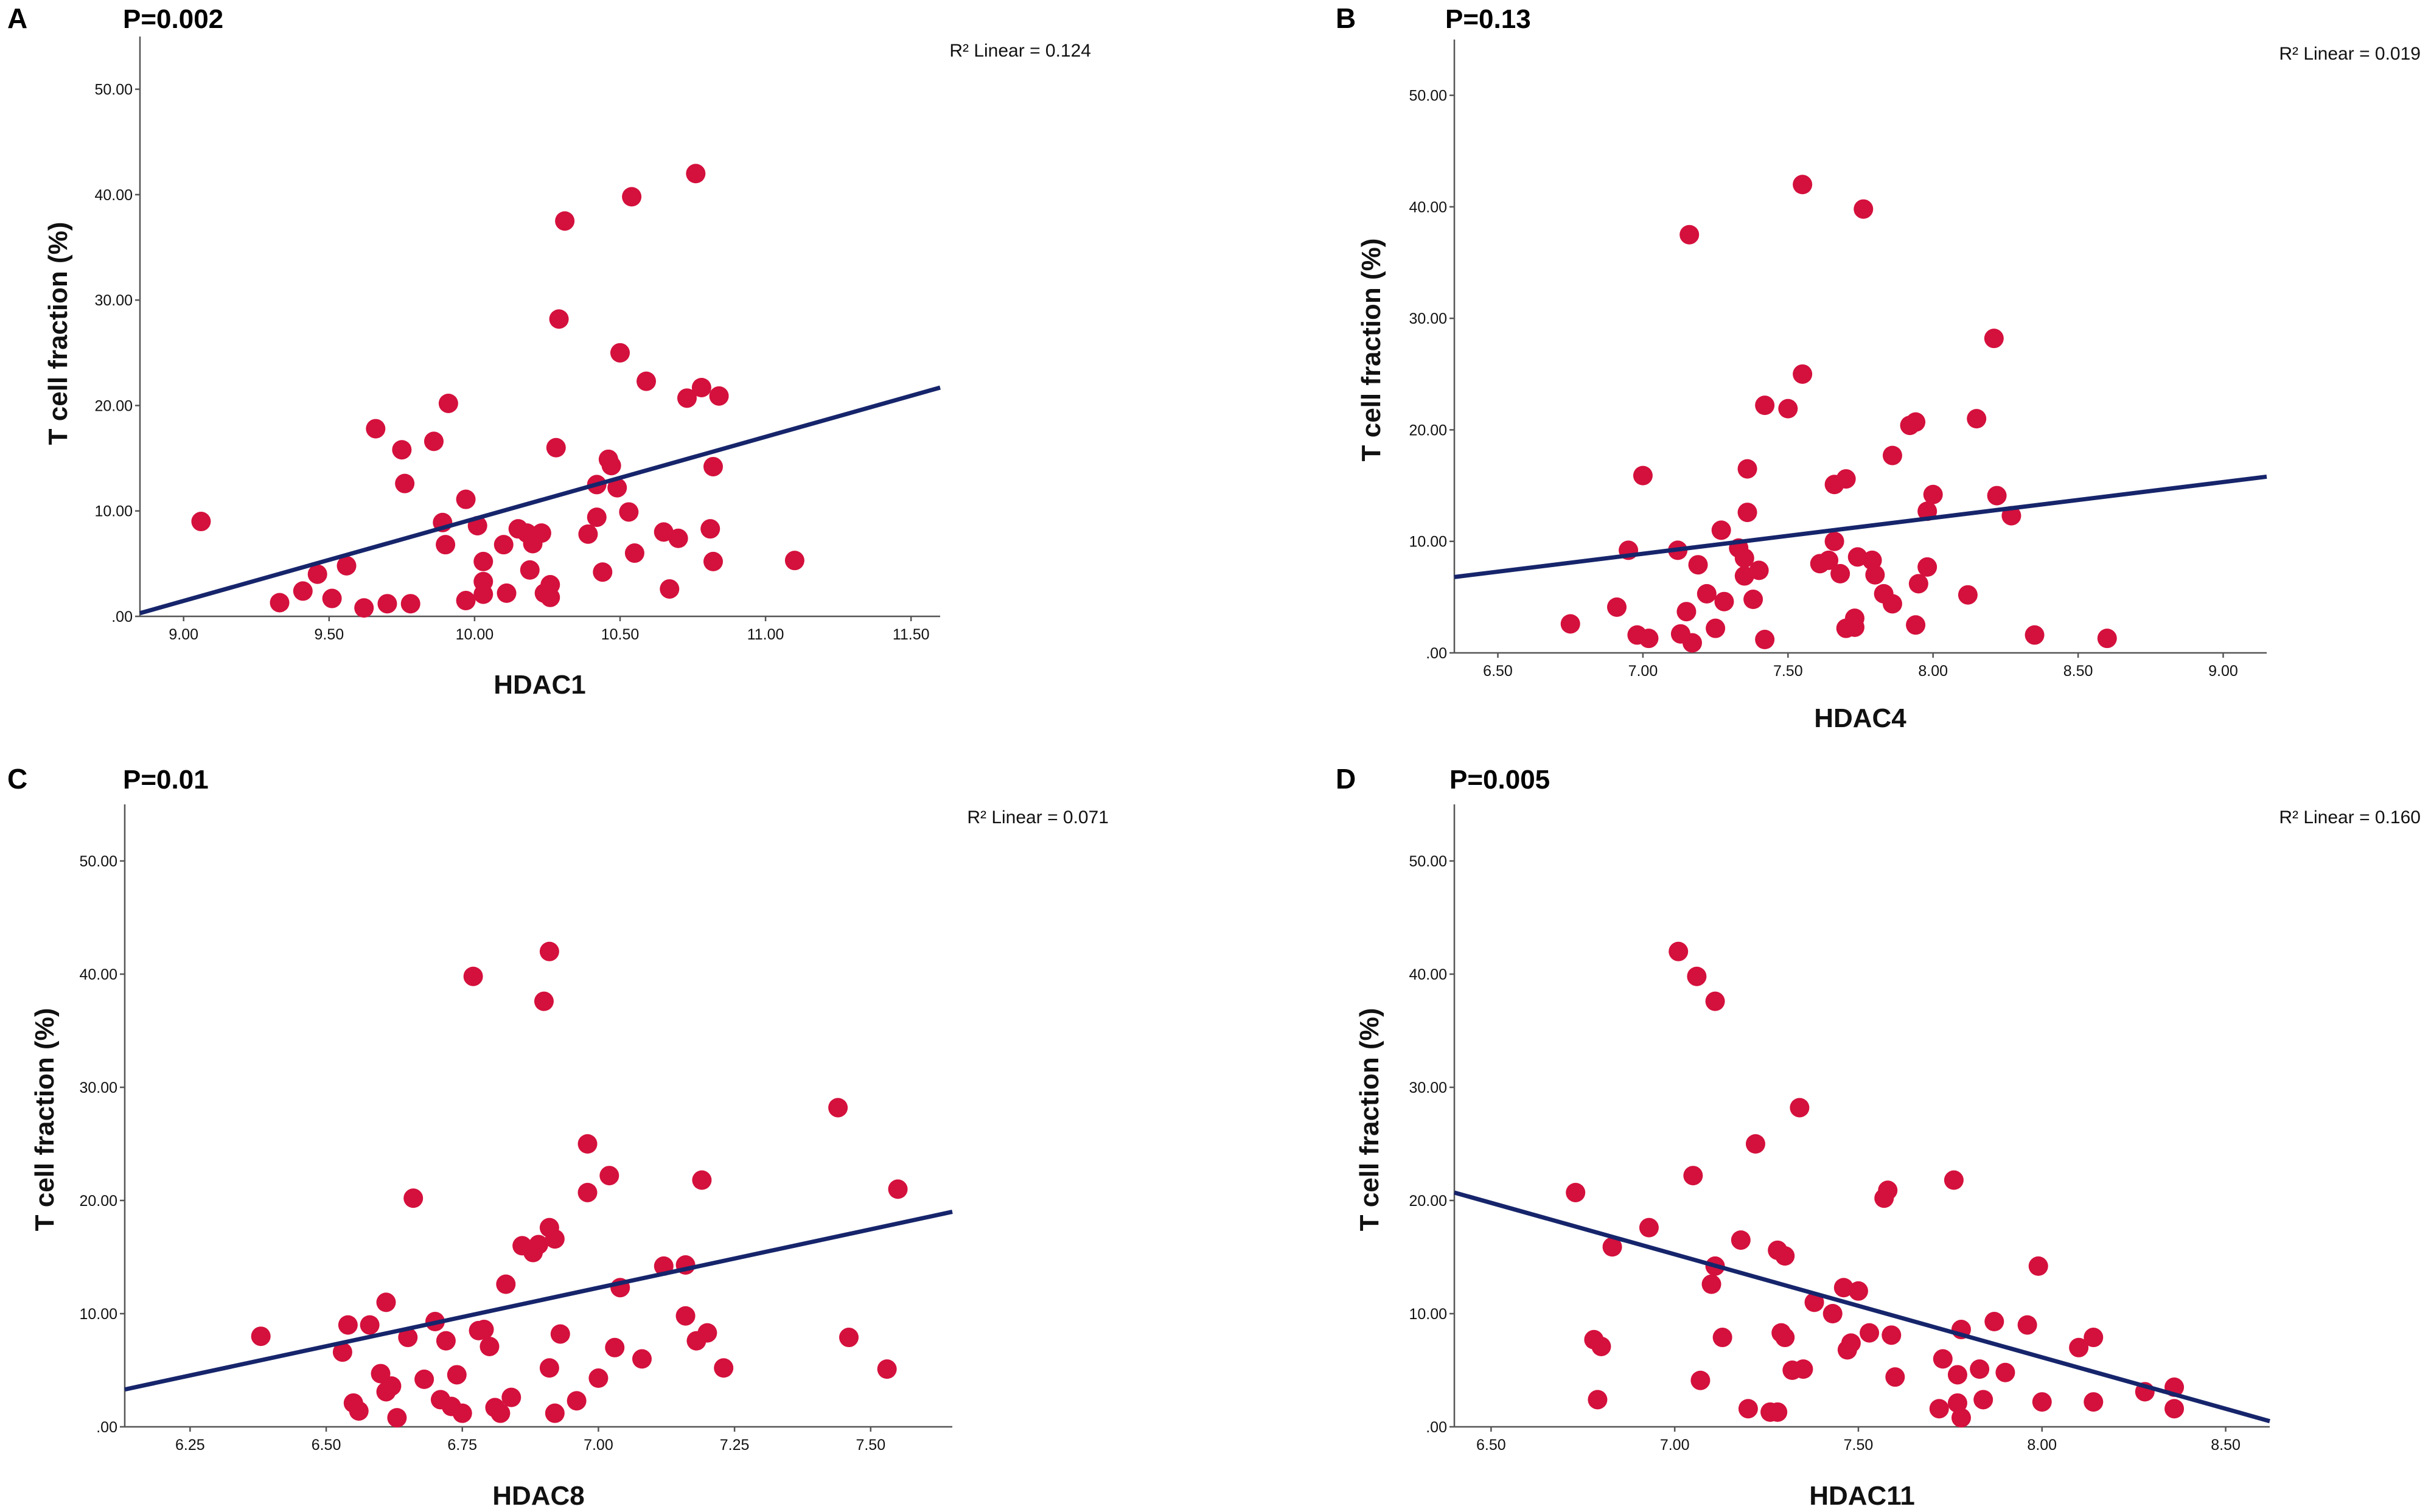 Image resolution: width=2431 pixels, height=1512 pixels. I want to click on r-squared-label: R² Linear = 0.071, so click(1038, 817).